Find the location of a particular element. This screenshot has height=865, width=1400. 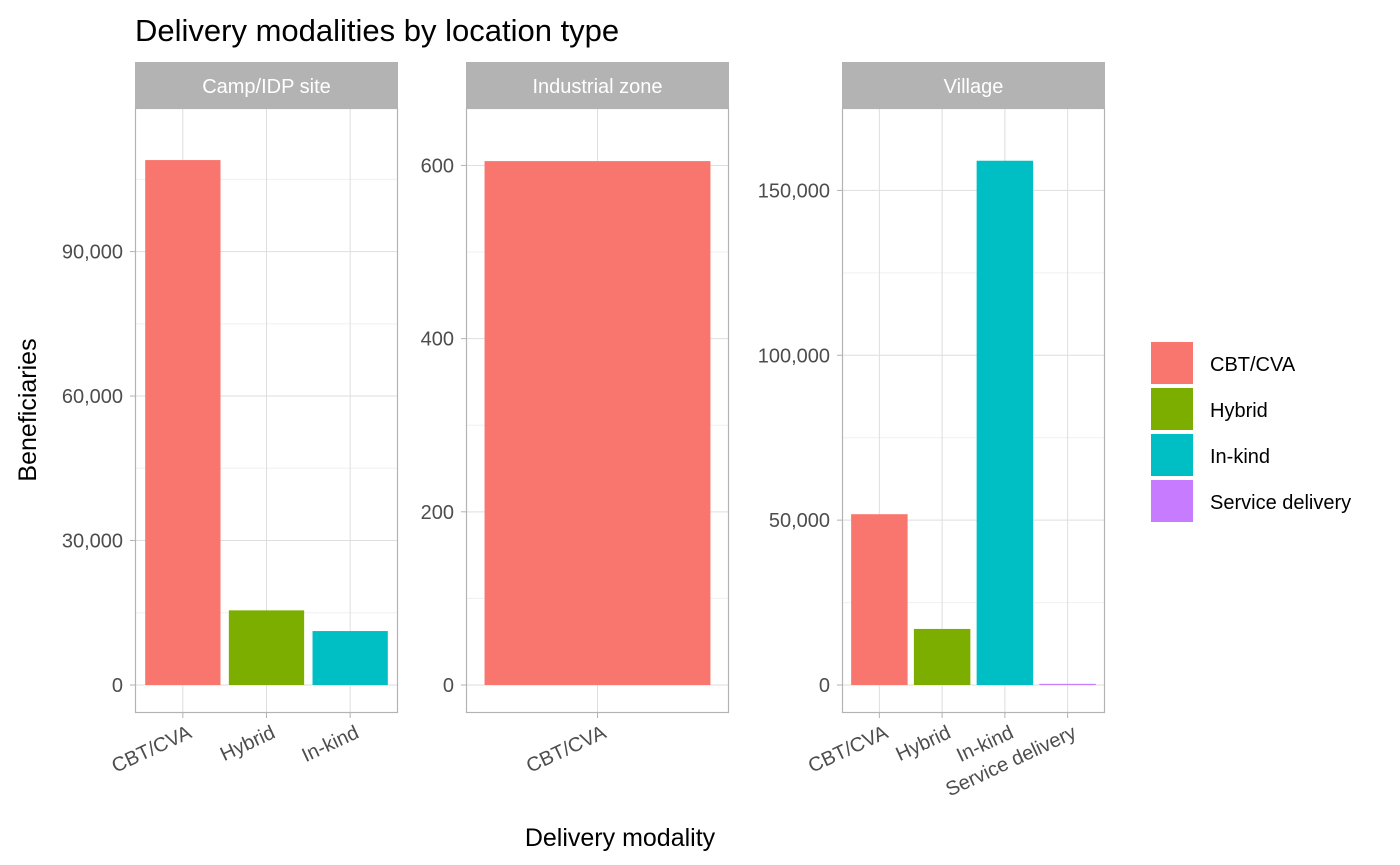

legend-label: In-kind is located at coordinates (1240, 457).